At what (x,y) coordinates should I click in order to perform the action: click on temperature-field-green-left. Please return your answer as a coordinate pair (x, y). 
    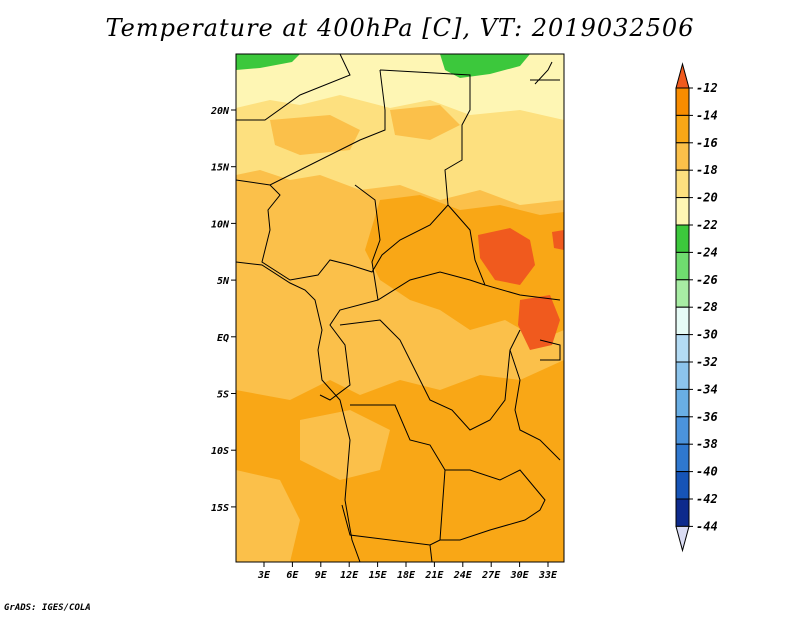
    Looking at the image, I should click on (268, 62).